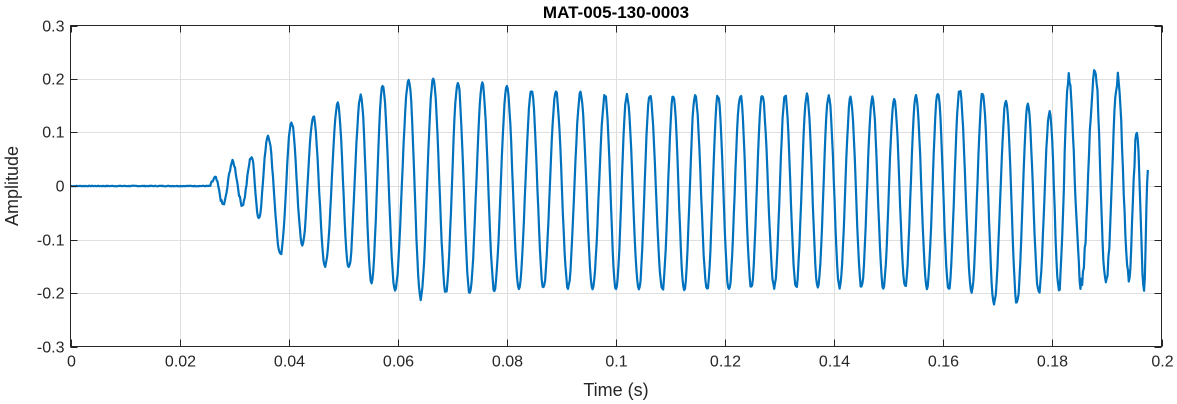 This screenshot has height=404, width=1177. What do you see at coordinates (616, 362) in the screenshot?
I see `x-tick-label: 0.1` at bounding box center [616, 362].